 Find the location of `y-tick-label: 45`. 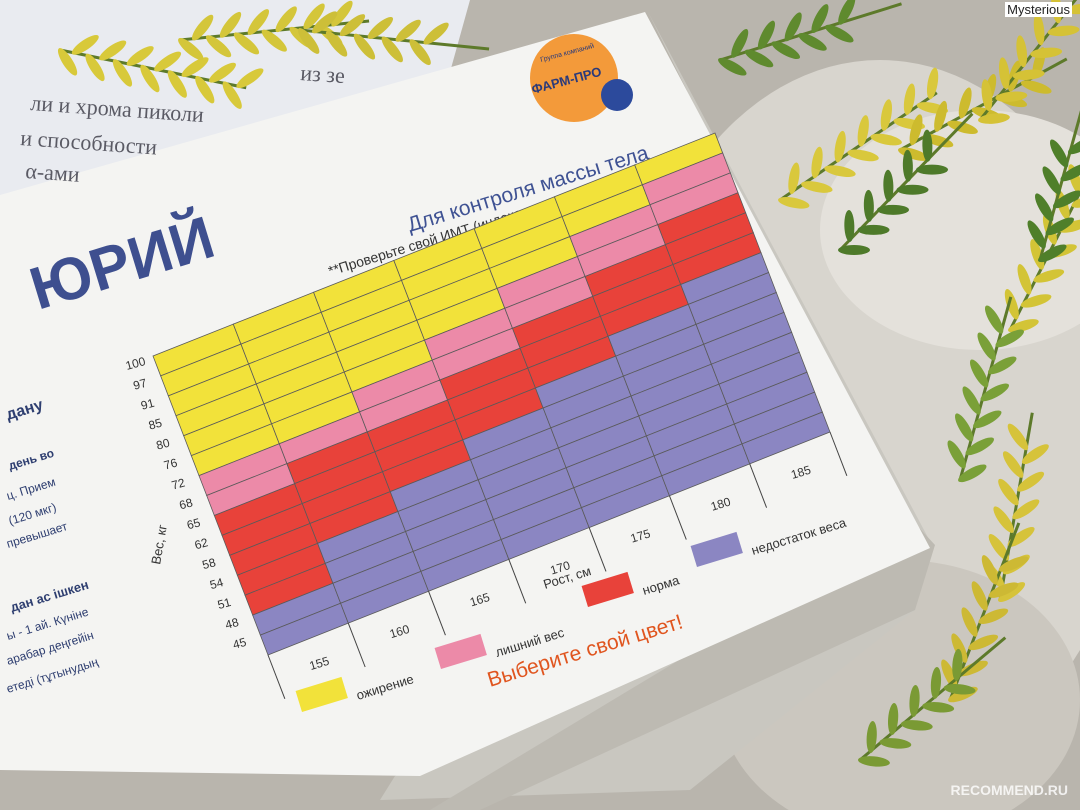

y-tick-label: 45 is located at coordinates (239, 643).